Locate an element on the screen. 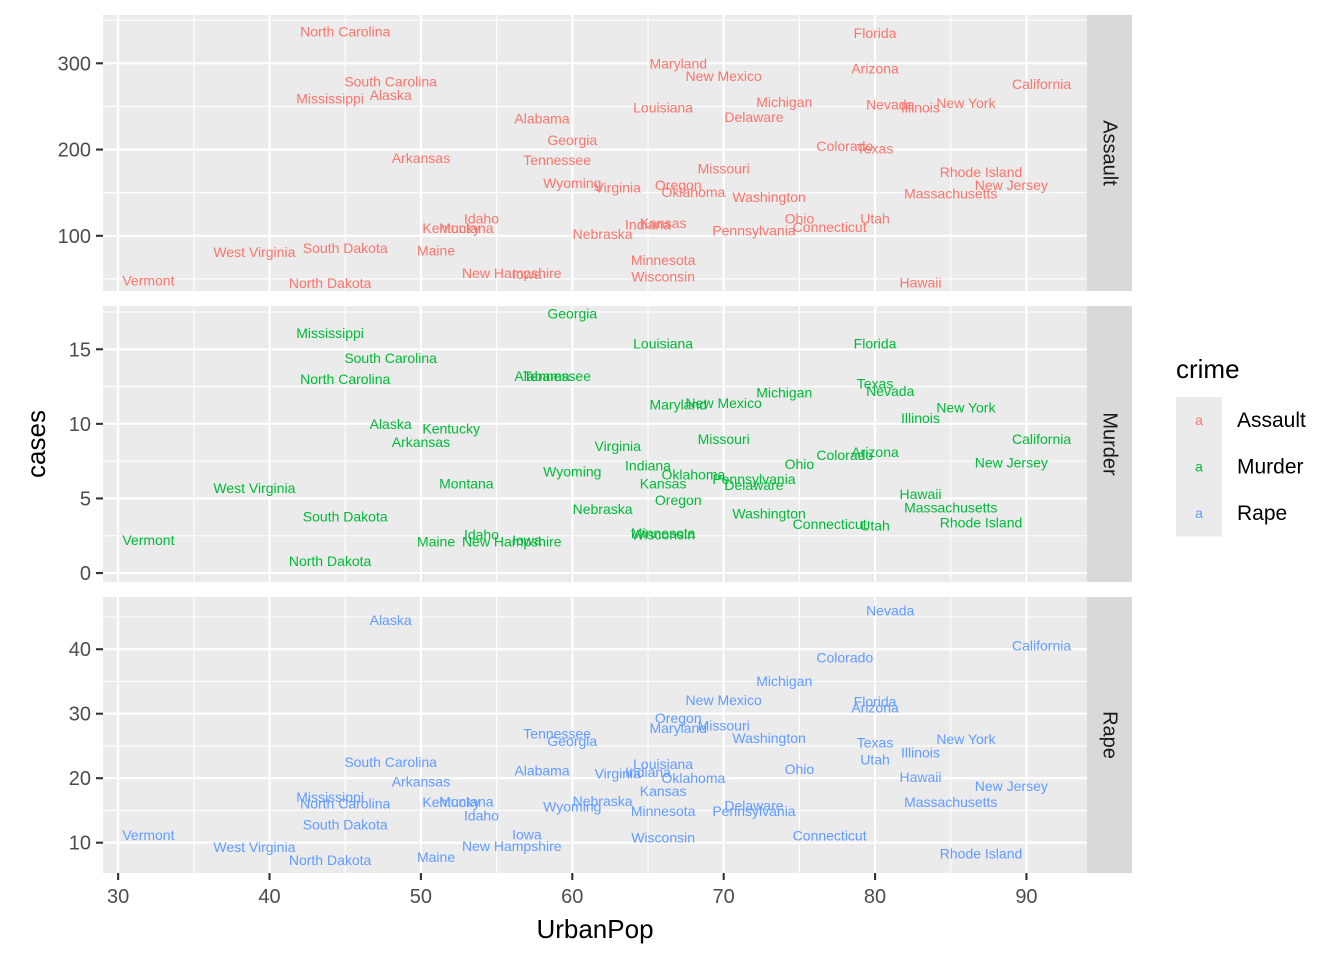 The height and width of the screenshot is (965, 1344). x-axis: 30 40 50 60 70 80 90 is located at coordinates (572, 890).